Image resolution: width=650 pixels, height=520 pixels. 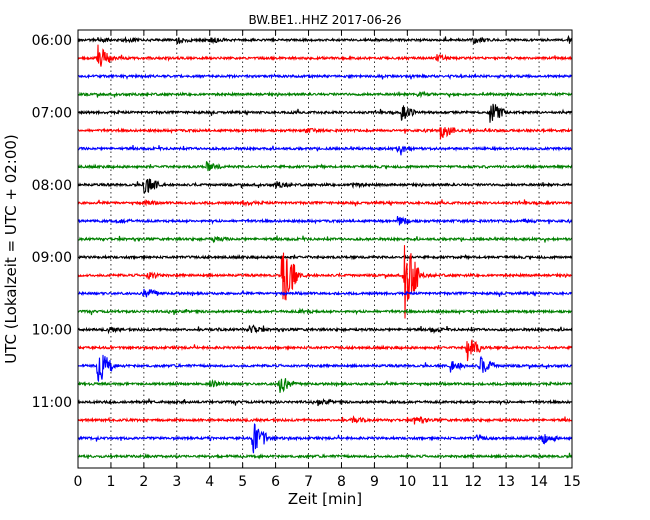 What do you see at coordinates (176, 482) in the screenshot?
I see `x-tick-label: 3` at bounding box center [176, 482].